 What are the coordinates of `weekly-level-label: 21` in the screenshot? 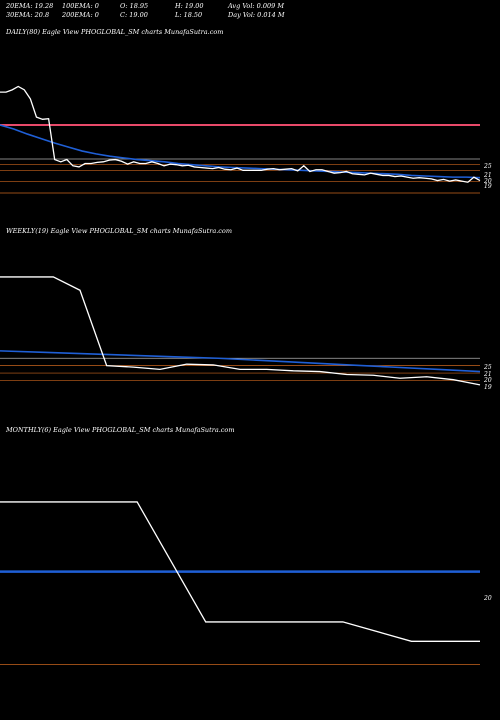 It's located at (487, 374).